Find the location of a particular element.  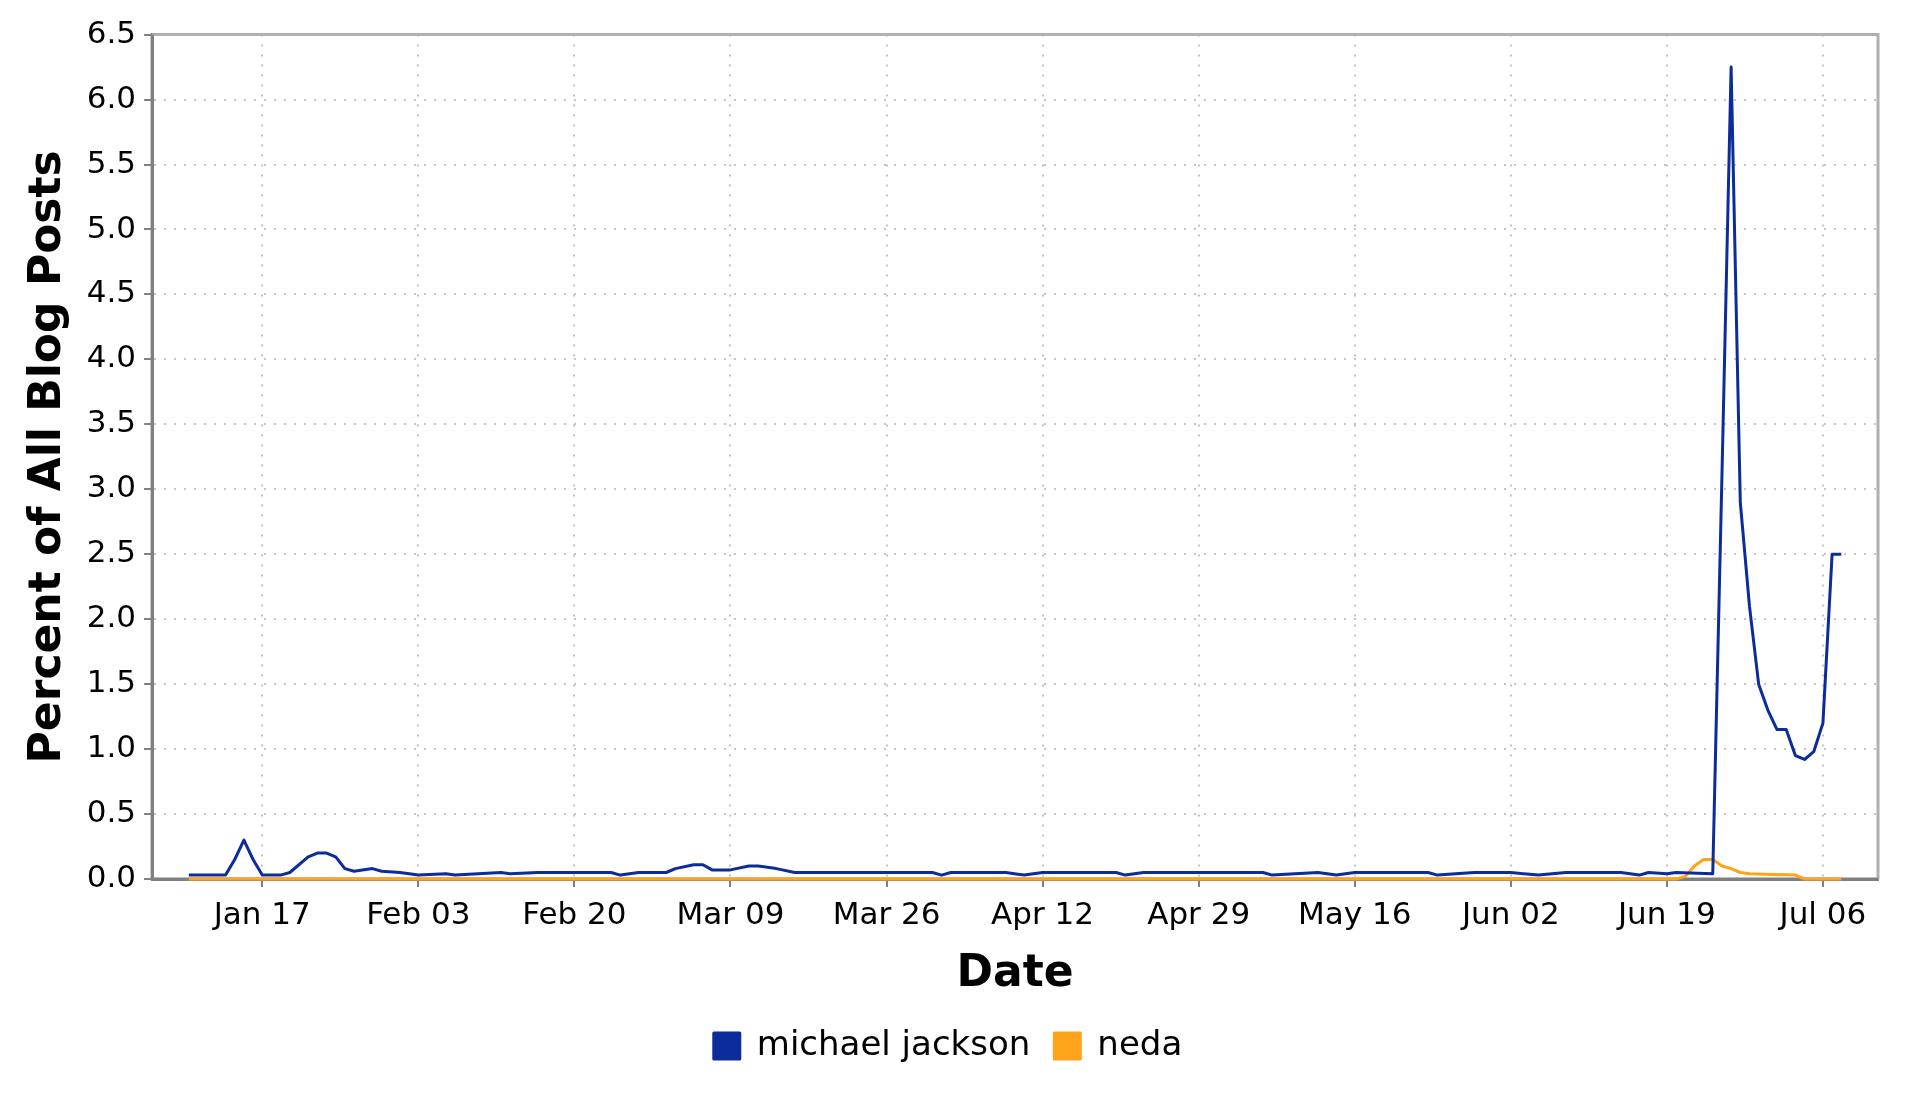

y-tick-label: 4.0 is located at coordinates (111, 356).